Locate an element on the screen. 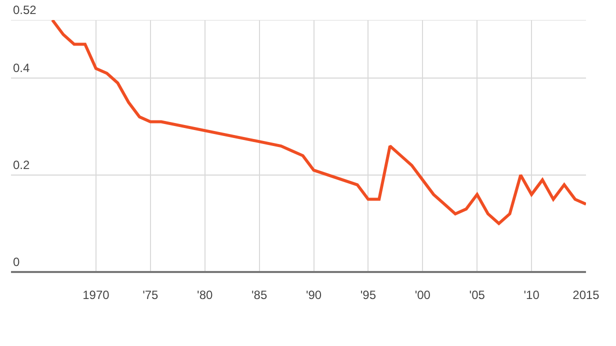  x-tick-label: 1970 is located at coordinates (96, 295).